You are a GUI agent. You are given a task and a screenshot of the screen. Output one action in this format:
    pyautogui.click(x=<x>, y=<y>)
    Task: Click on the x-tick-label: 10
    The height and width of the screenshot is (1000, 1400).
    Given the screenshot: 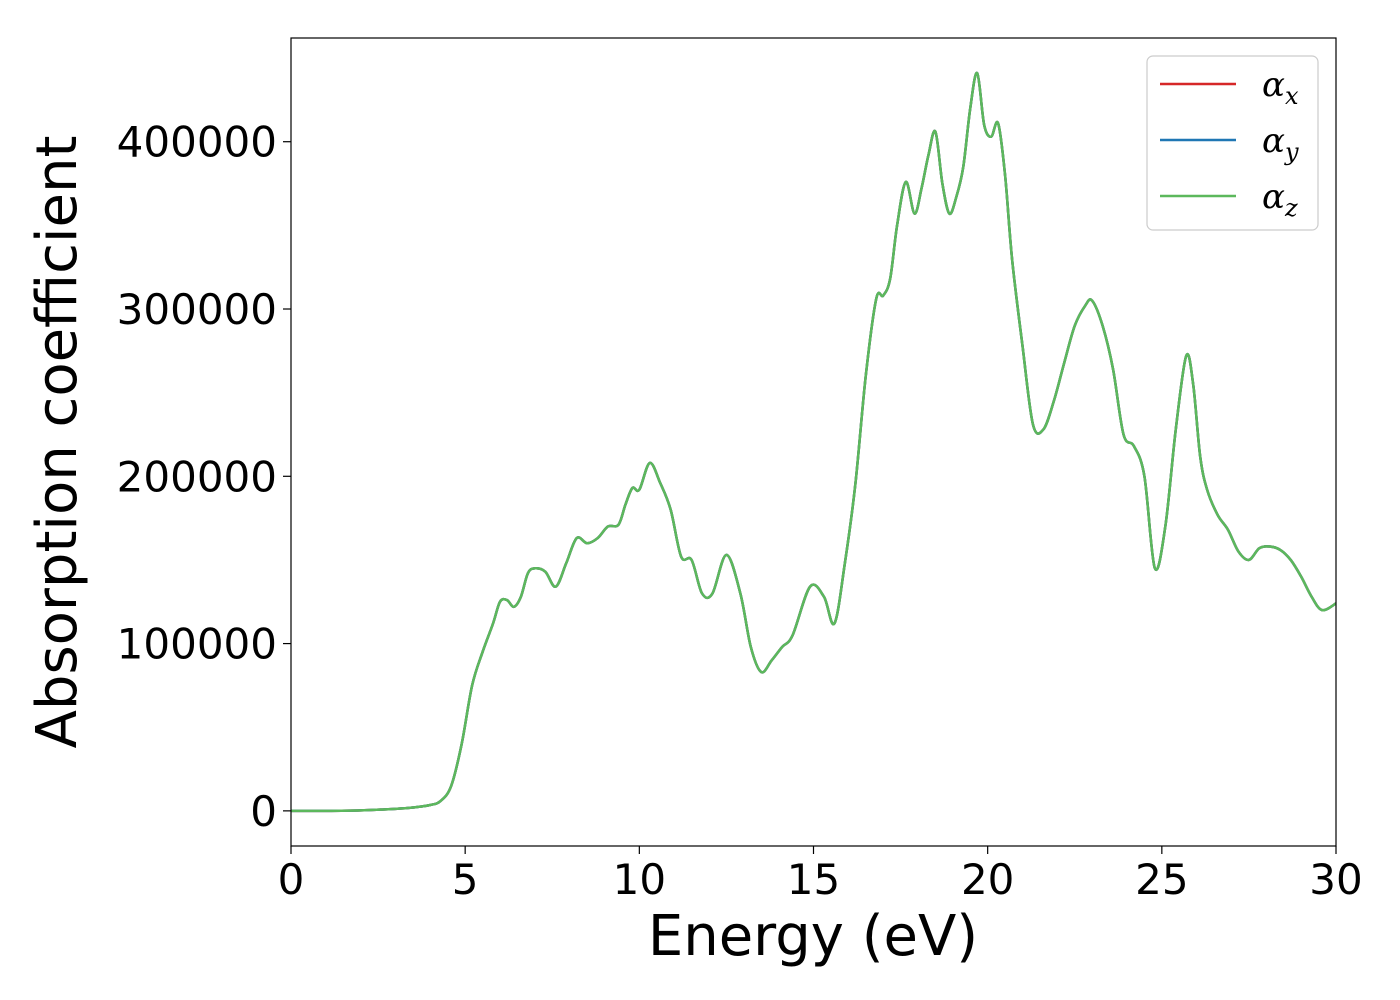 What is the action you would take?
    pyautogui.click(x=639, y=879)
    